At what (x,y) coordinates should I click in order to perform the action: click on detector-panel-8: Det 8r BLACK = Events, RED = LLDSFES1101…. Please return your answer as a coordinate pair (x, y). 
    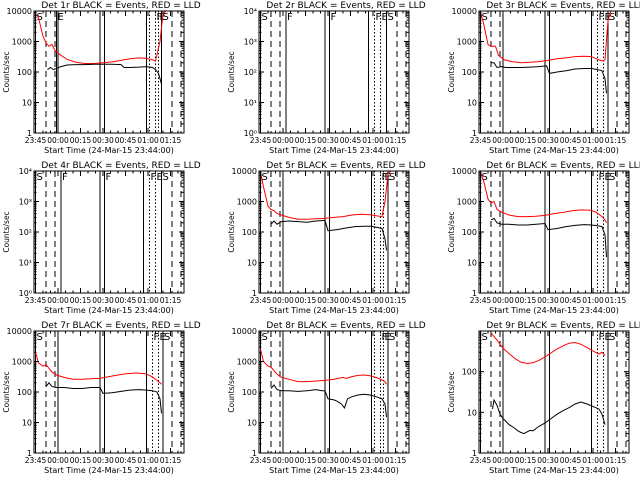
    Looking at the image, I should click on (326, 398).